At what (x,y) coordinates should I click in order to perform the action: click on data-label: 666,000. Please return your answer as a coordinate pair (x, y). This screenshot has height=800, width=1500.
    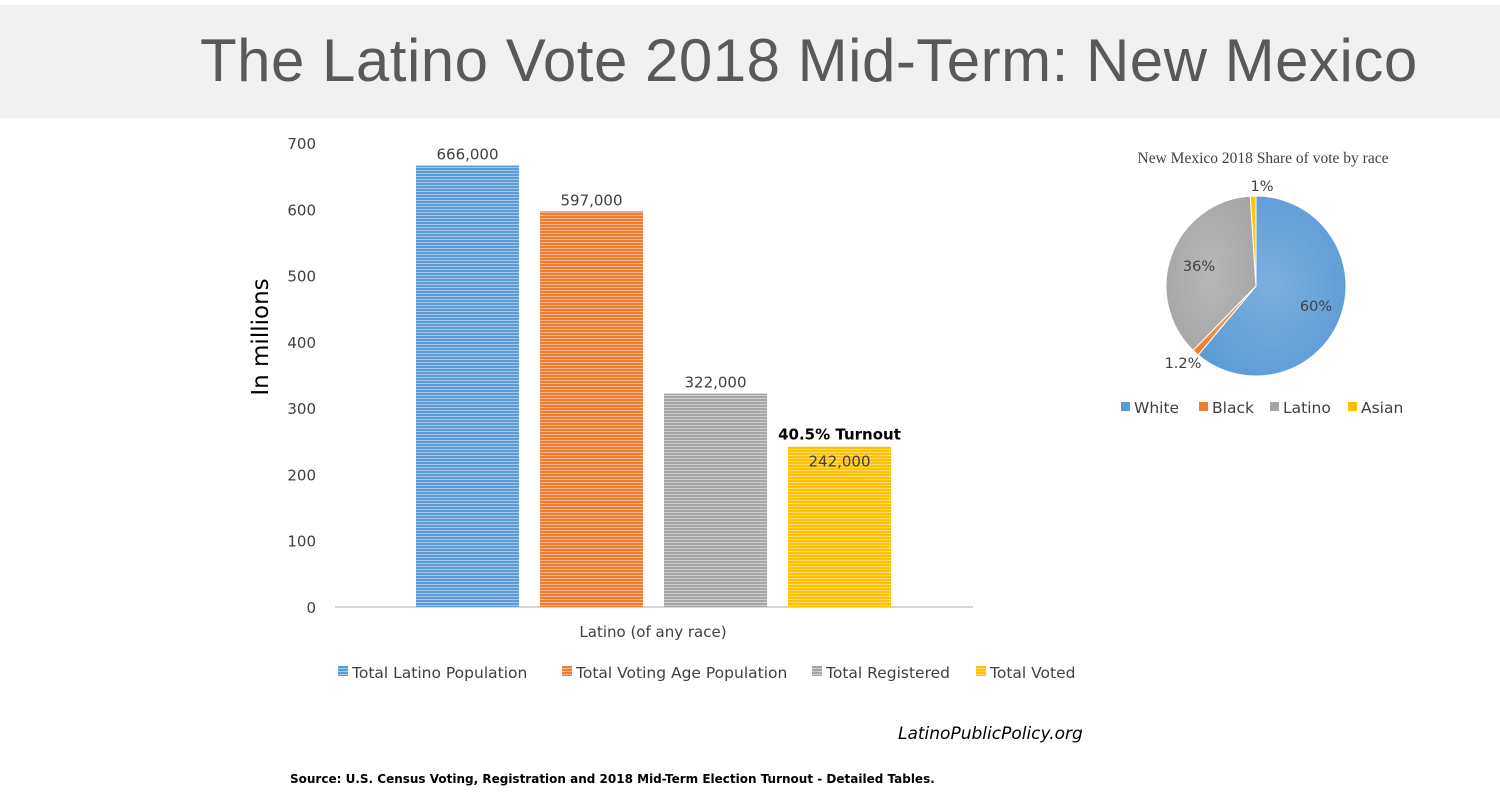
    Looking at the image, I should click on (467, 155).